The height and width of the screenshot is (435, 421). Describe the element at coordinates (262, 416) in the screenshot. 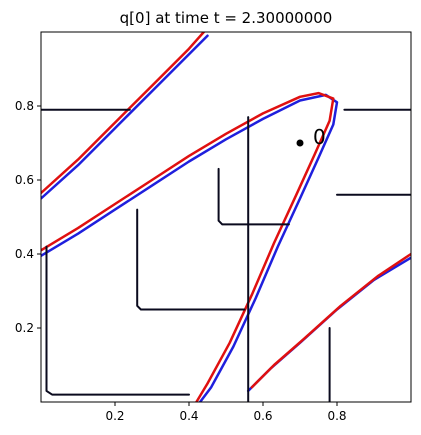

I see `x-tick-label-3: 0.6` at that location.